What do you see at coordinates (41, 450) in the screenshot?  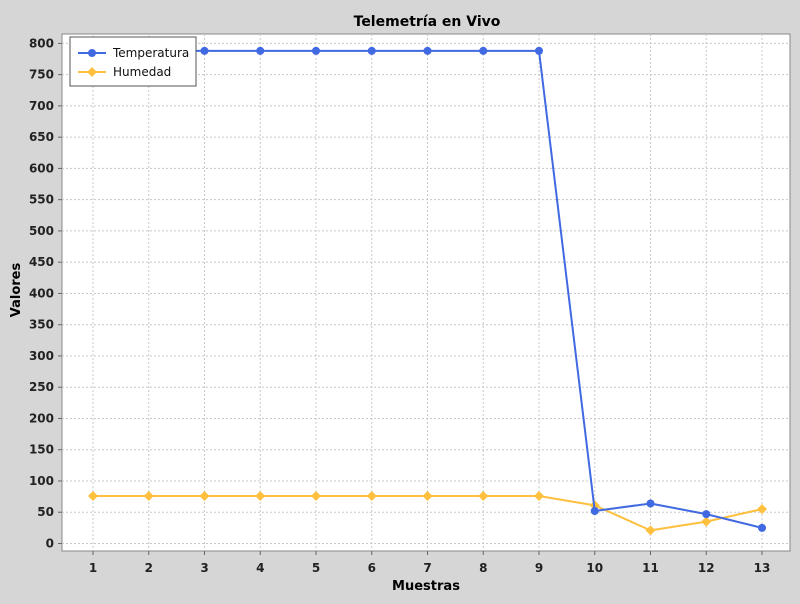 I see `y-tick-label: 150` at bounding box center [41, 450].